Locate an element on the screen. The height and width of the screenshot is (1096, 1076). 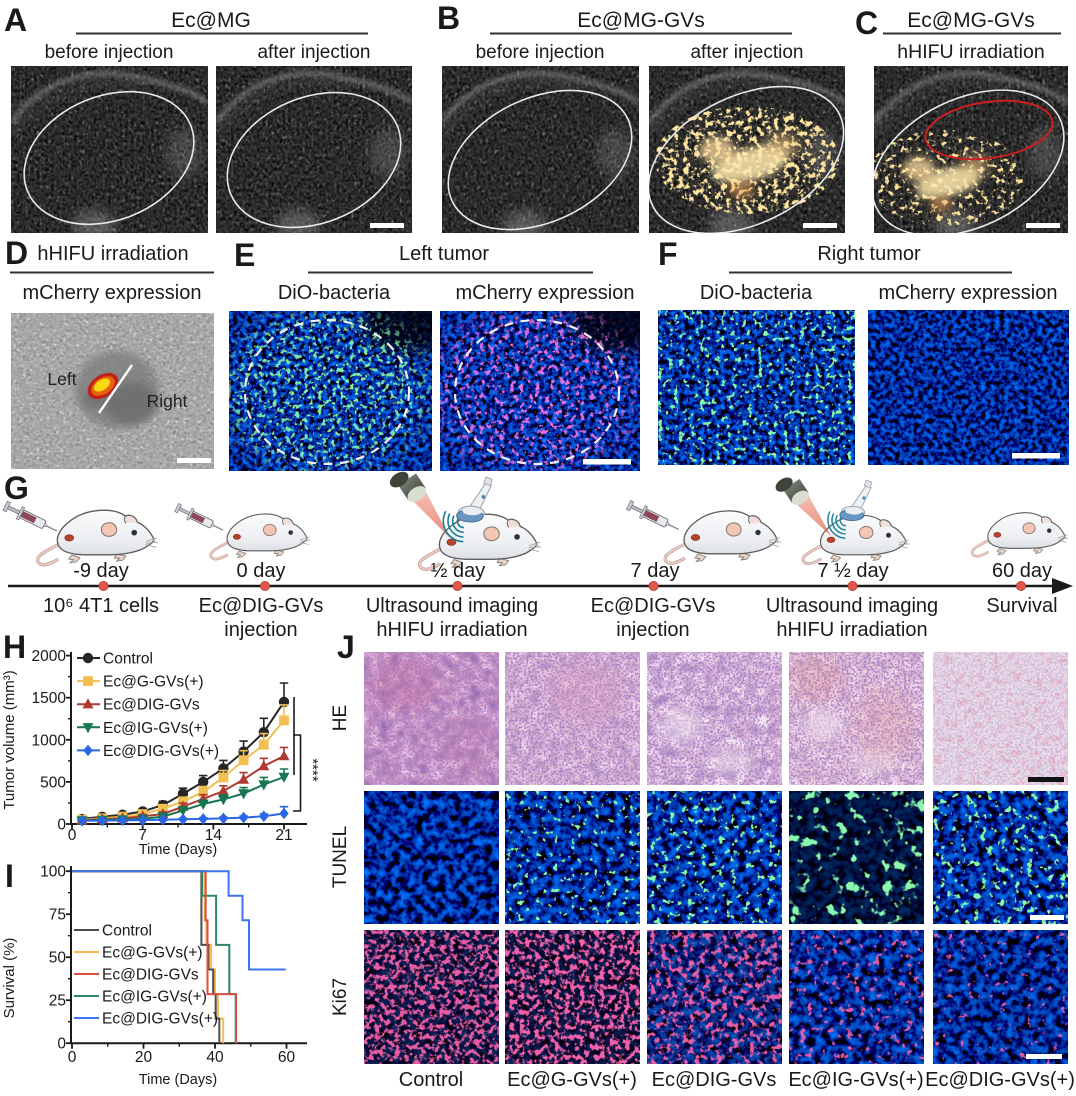
svg-text: 21 is located at coordinates (283, 835).